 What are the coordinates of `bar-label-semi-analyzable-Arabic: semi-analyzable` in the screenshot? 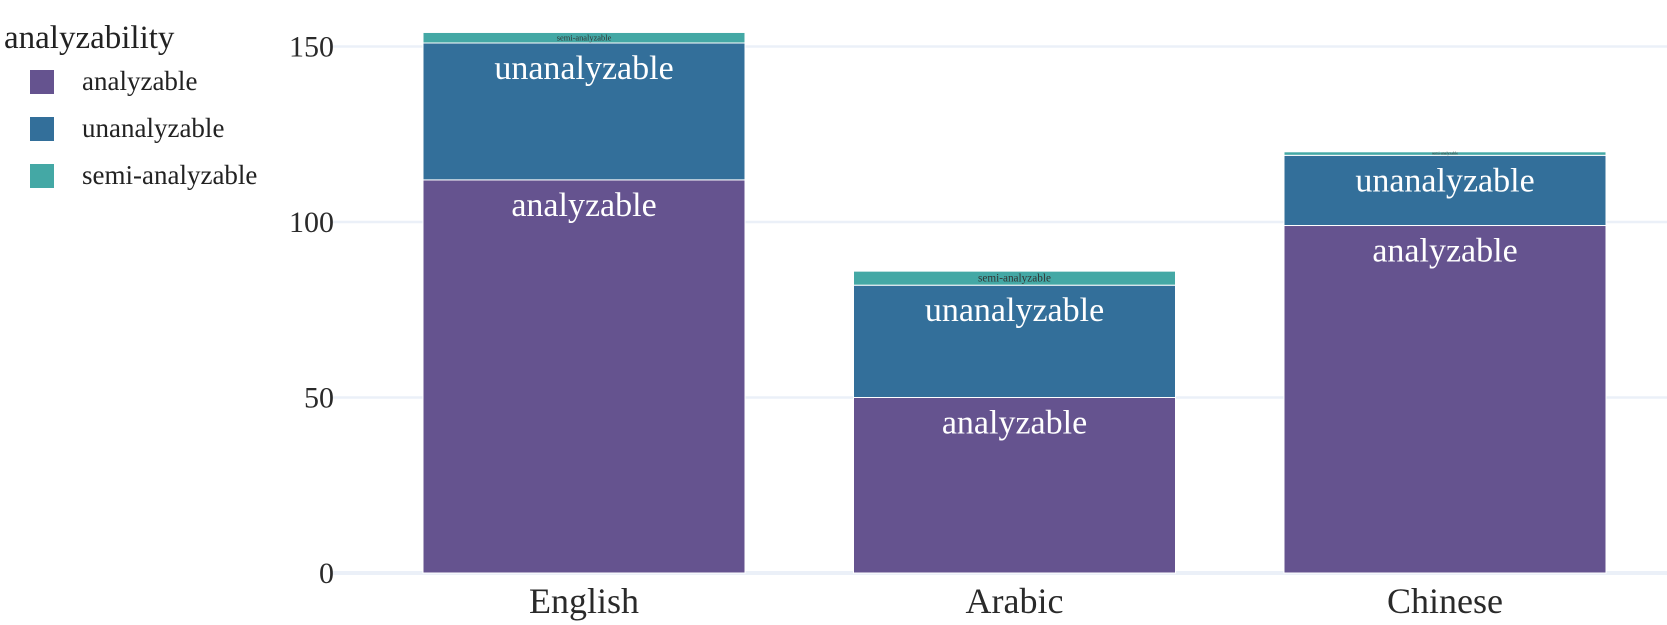 It's located at (1014, 279).